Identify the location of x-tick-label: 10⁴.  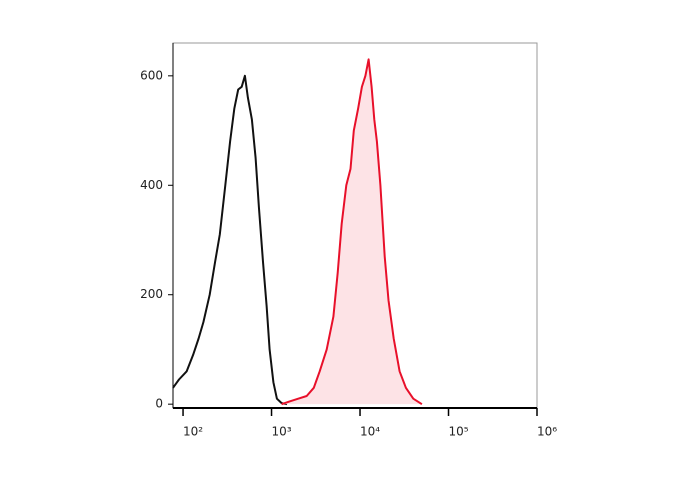
(370, 432).